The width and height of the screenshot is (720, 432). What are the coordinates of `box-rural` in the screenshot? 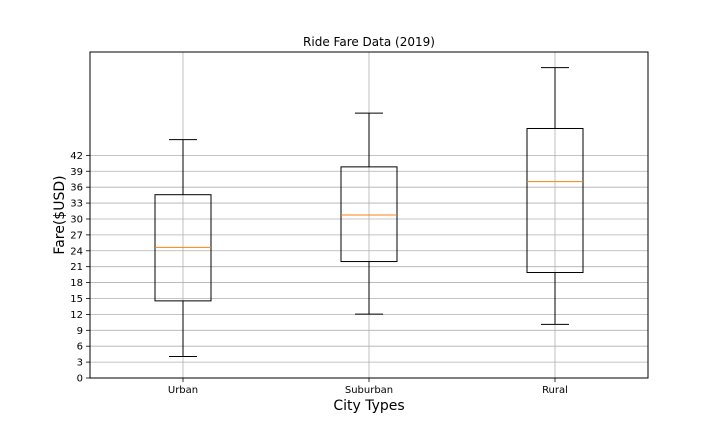 It's located at (555, 196).